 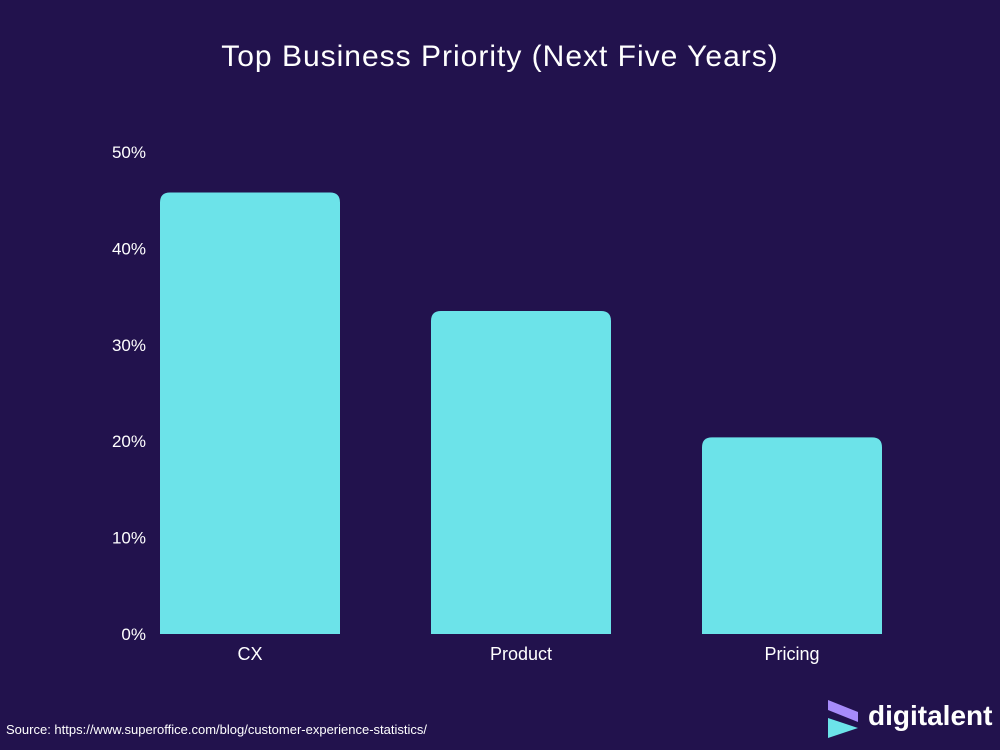 I want to click on bar-pricing, so click(x=792, y=535).